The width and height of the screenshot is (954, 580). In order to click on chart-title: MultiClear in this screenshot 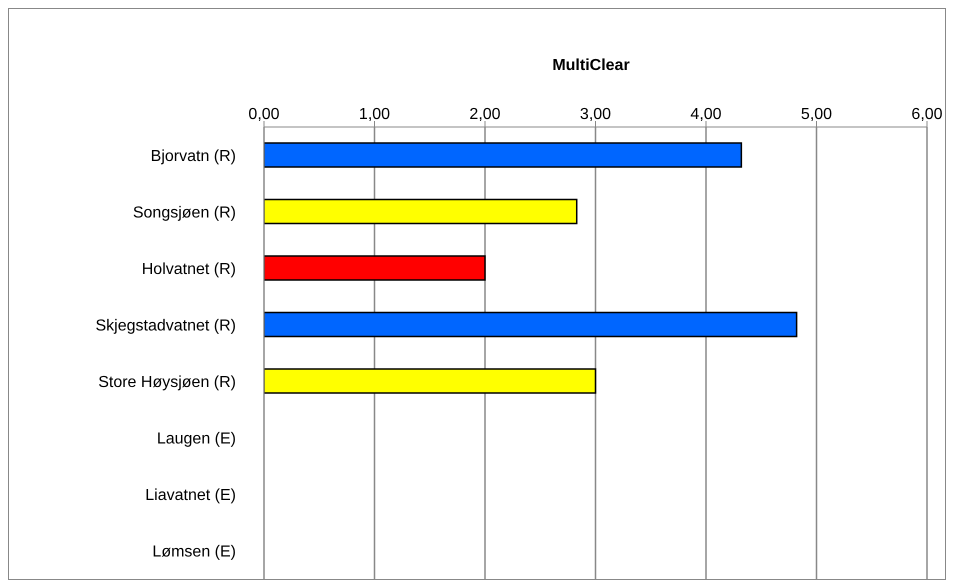, I will do `click(591, 66)`.